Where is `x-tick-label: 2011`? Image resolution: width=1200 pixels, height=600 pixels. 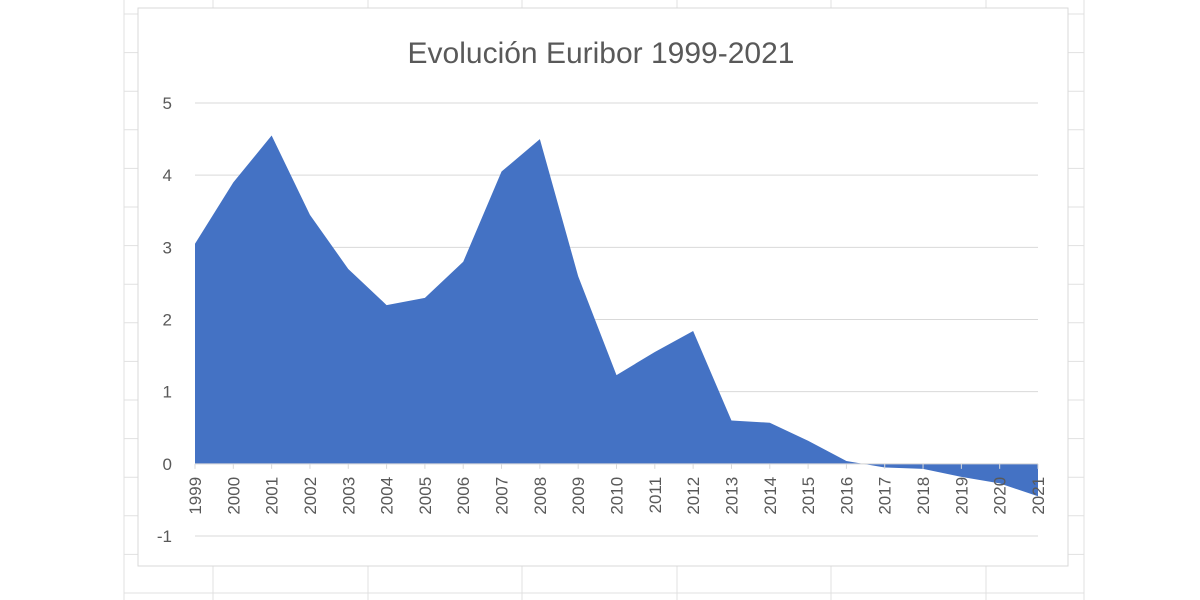 x-tick-label: 2011 is located at coordinates (655, 495).